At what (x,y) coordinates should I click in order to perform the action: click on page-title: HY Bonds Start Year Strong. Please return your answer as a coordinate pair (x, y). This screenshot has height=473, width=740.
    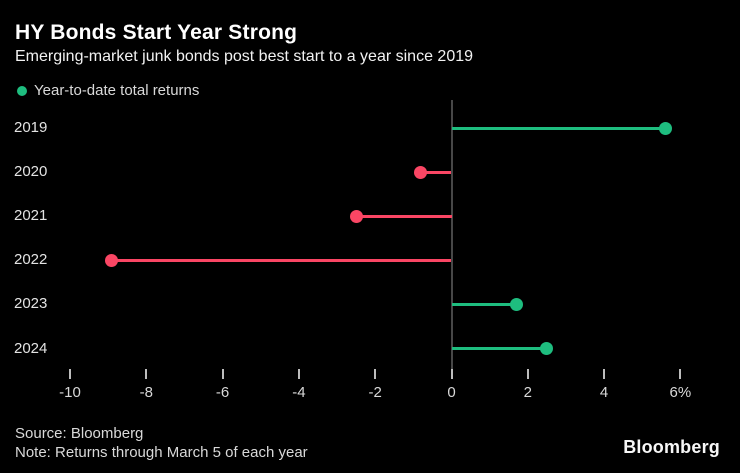
    Looking at the image, I should click on (156, 32).